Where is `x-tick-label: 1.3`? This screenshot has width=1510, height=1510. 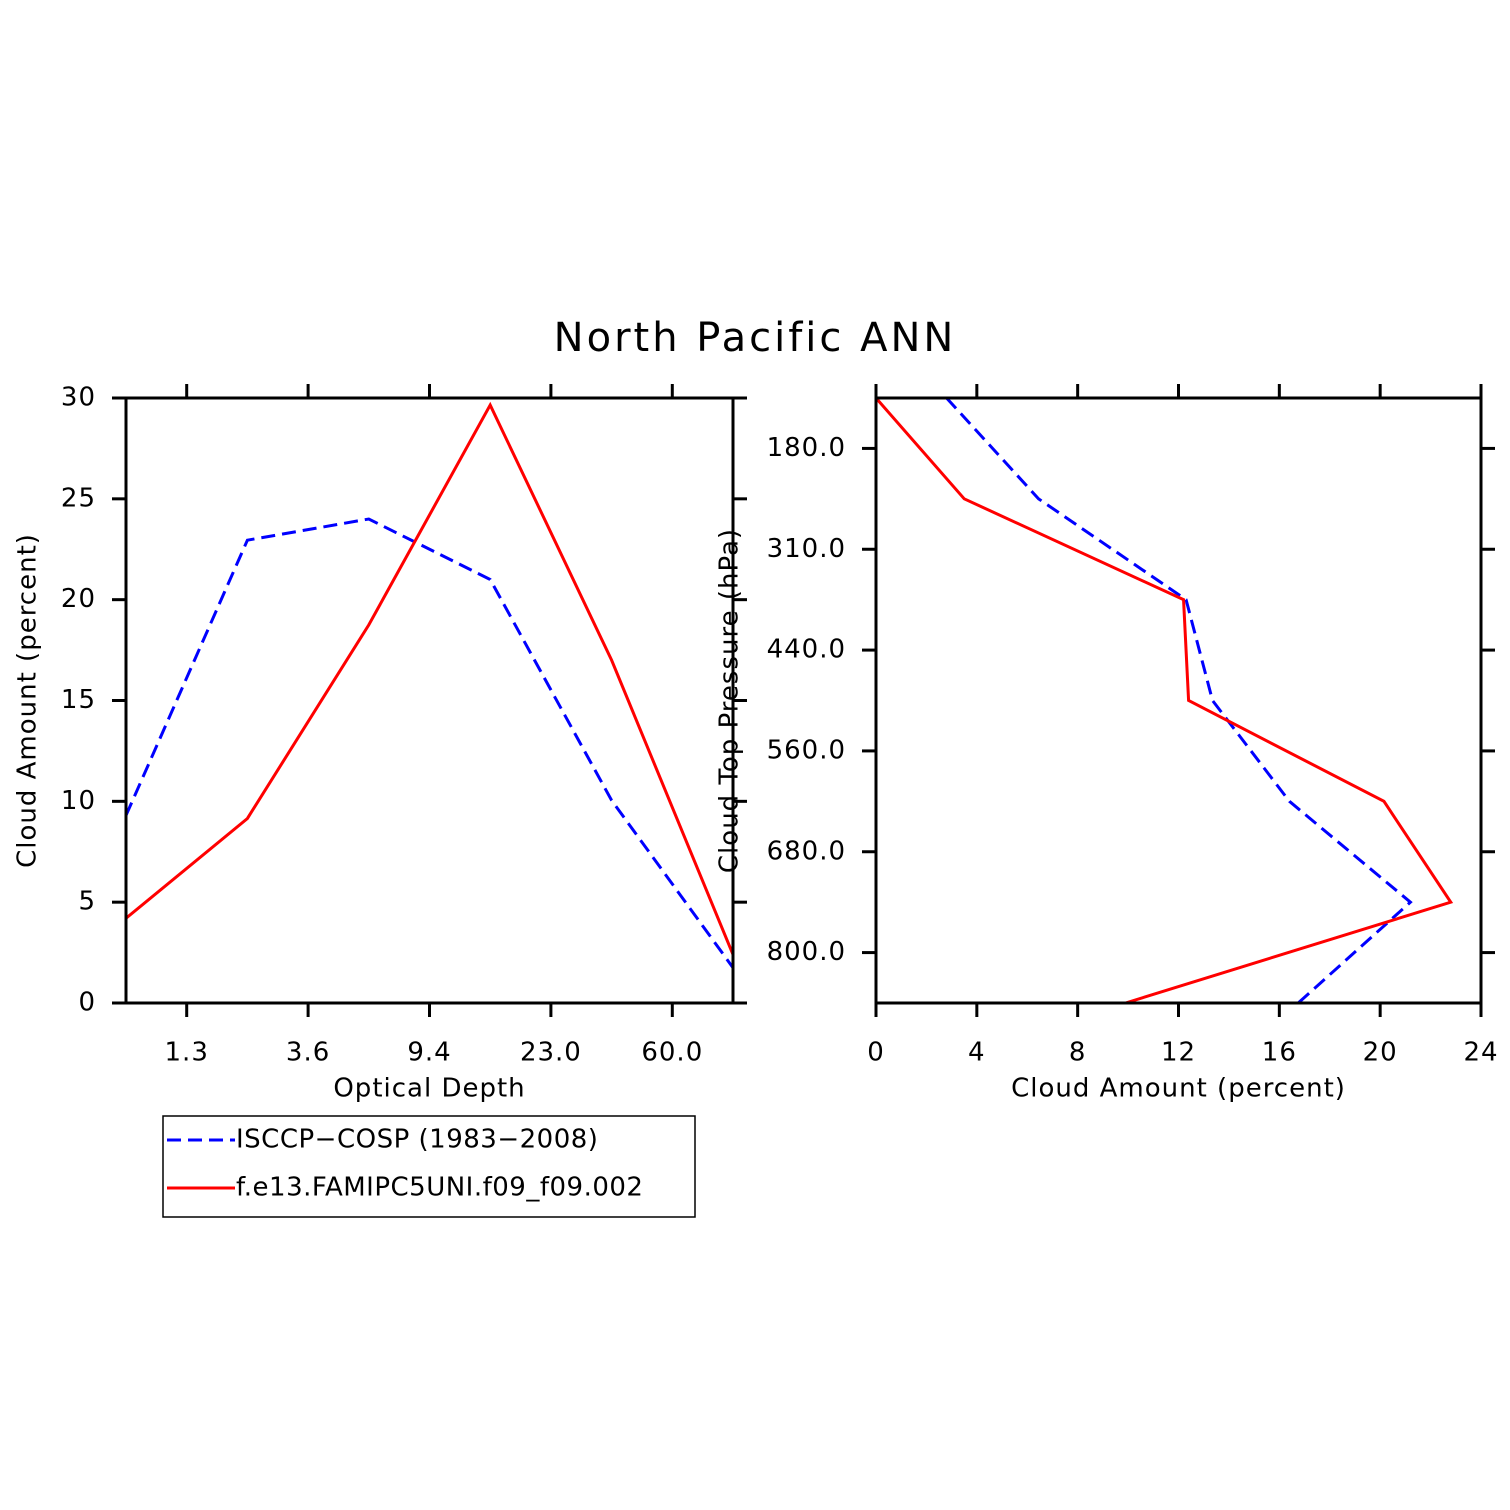
x-tick-label: 1.3 is located at coordinates (187, 1053).